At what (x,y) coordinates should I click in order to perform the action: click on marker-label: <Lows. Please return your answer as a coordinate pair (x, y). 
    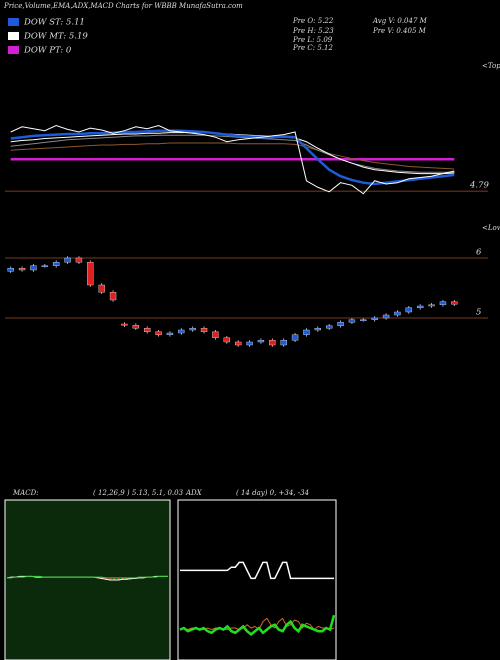
    Looking at the image, I should click on (491, 228).